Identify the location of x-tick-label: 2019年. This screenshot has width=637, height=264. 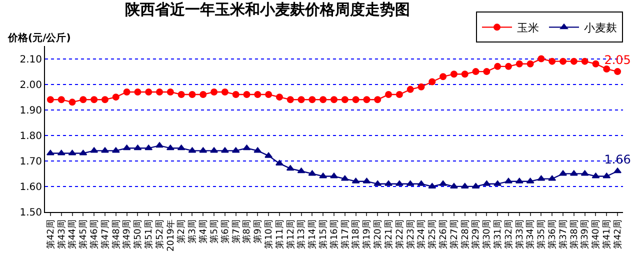
(170, 236).